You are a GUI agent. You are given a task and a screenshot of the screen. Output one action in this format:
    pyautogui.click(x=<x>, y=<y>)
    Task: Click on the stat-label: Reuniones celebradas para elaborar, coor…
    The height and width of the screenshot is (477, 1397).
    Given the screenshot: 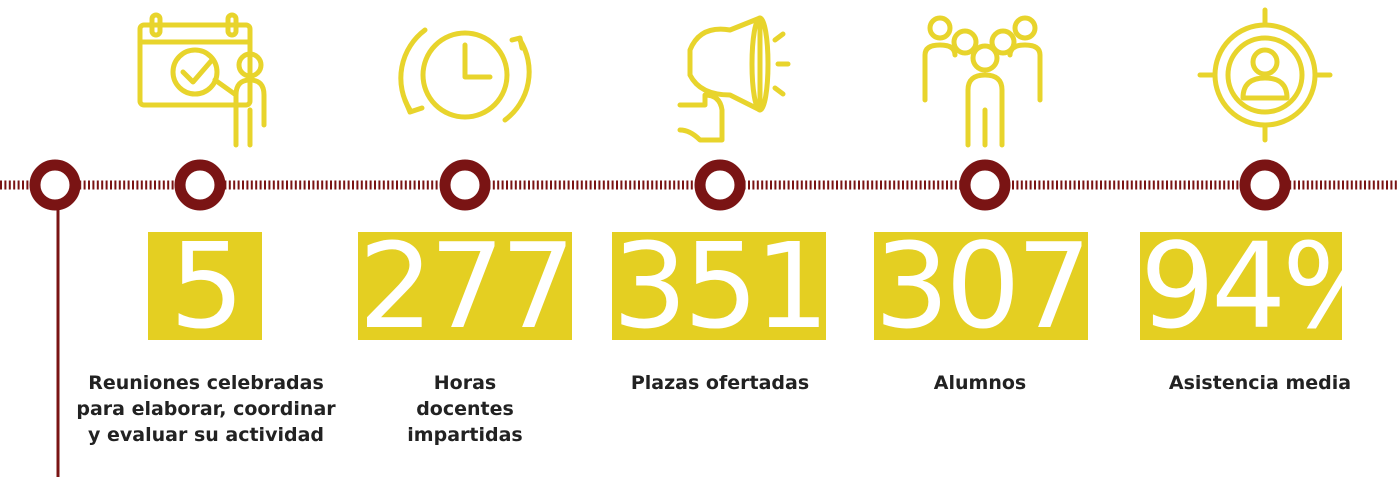 What is the action you would take?
    pyautogui.click(x=206, y=409)
    